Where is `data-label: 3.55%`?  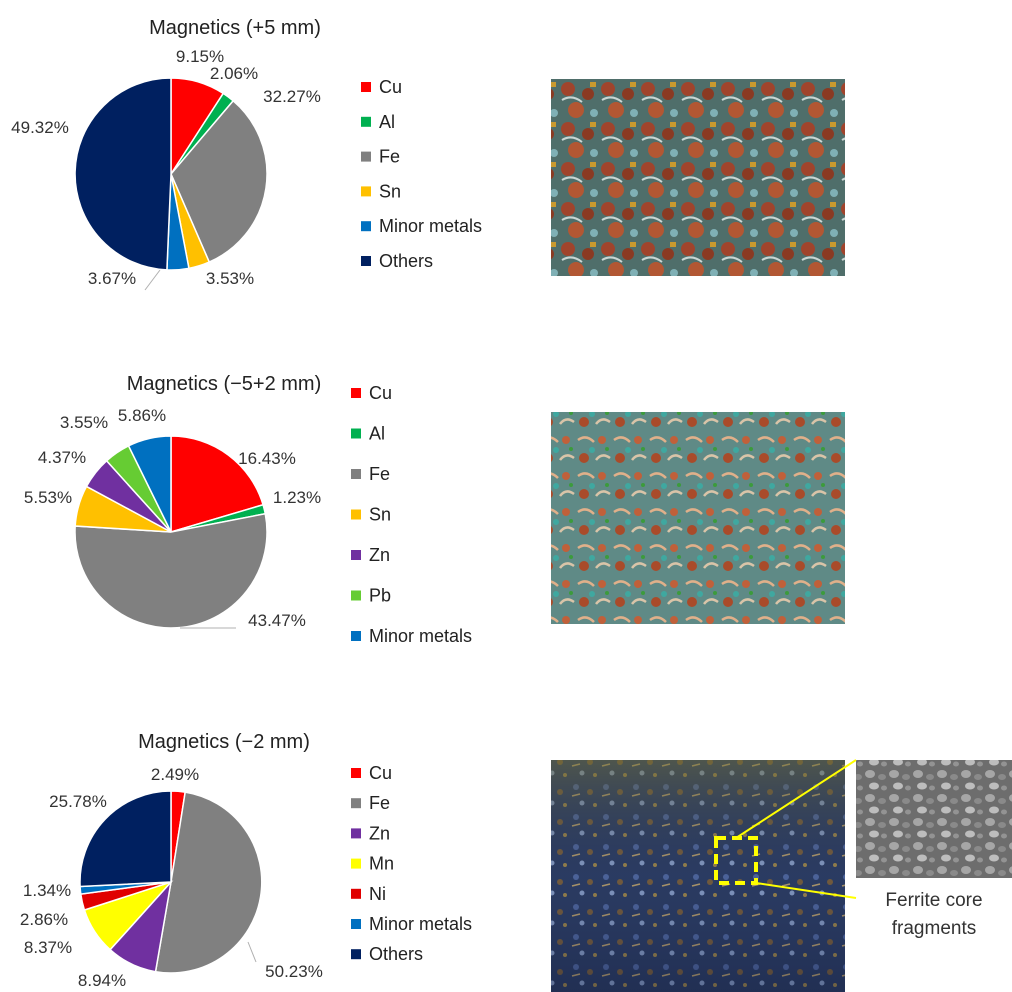 data-label: 3.55% is located at coordinates (84, 422).